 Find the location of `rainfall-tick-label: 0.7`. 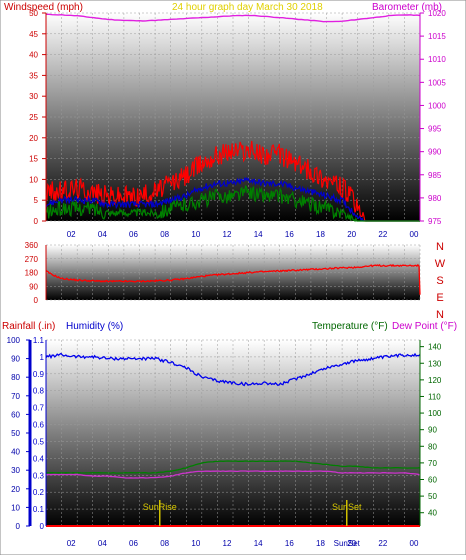

rainfall-tick-label: 0.7 is located at coordinates (39, 408).